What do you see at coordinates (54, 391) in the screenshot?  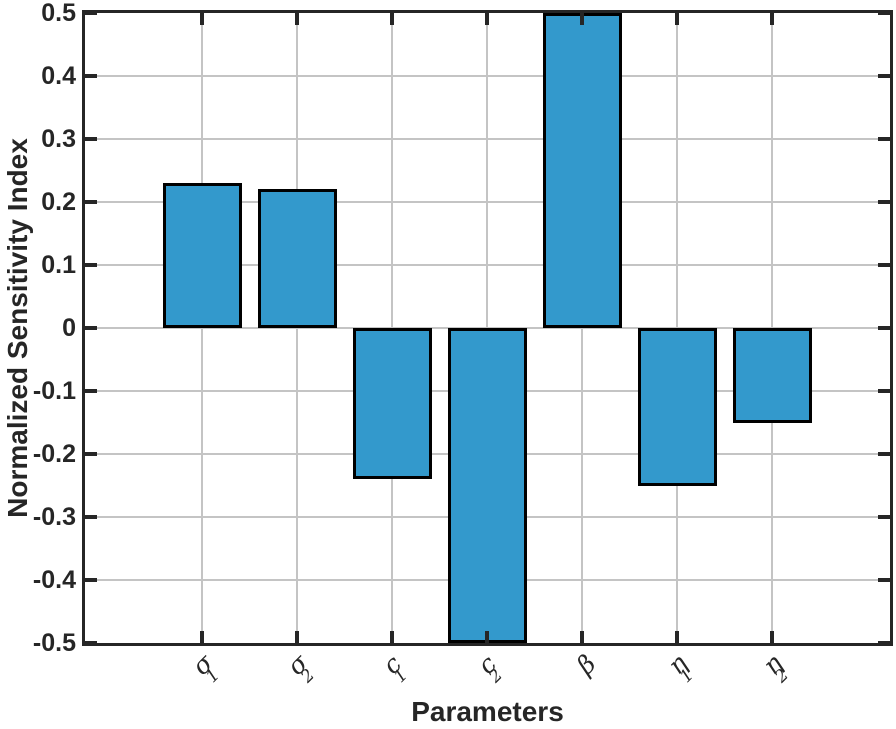 I see `y-tick-label: -0.1` at bounding box center [54, 391].